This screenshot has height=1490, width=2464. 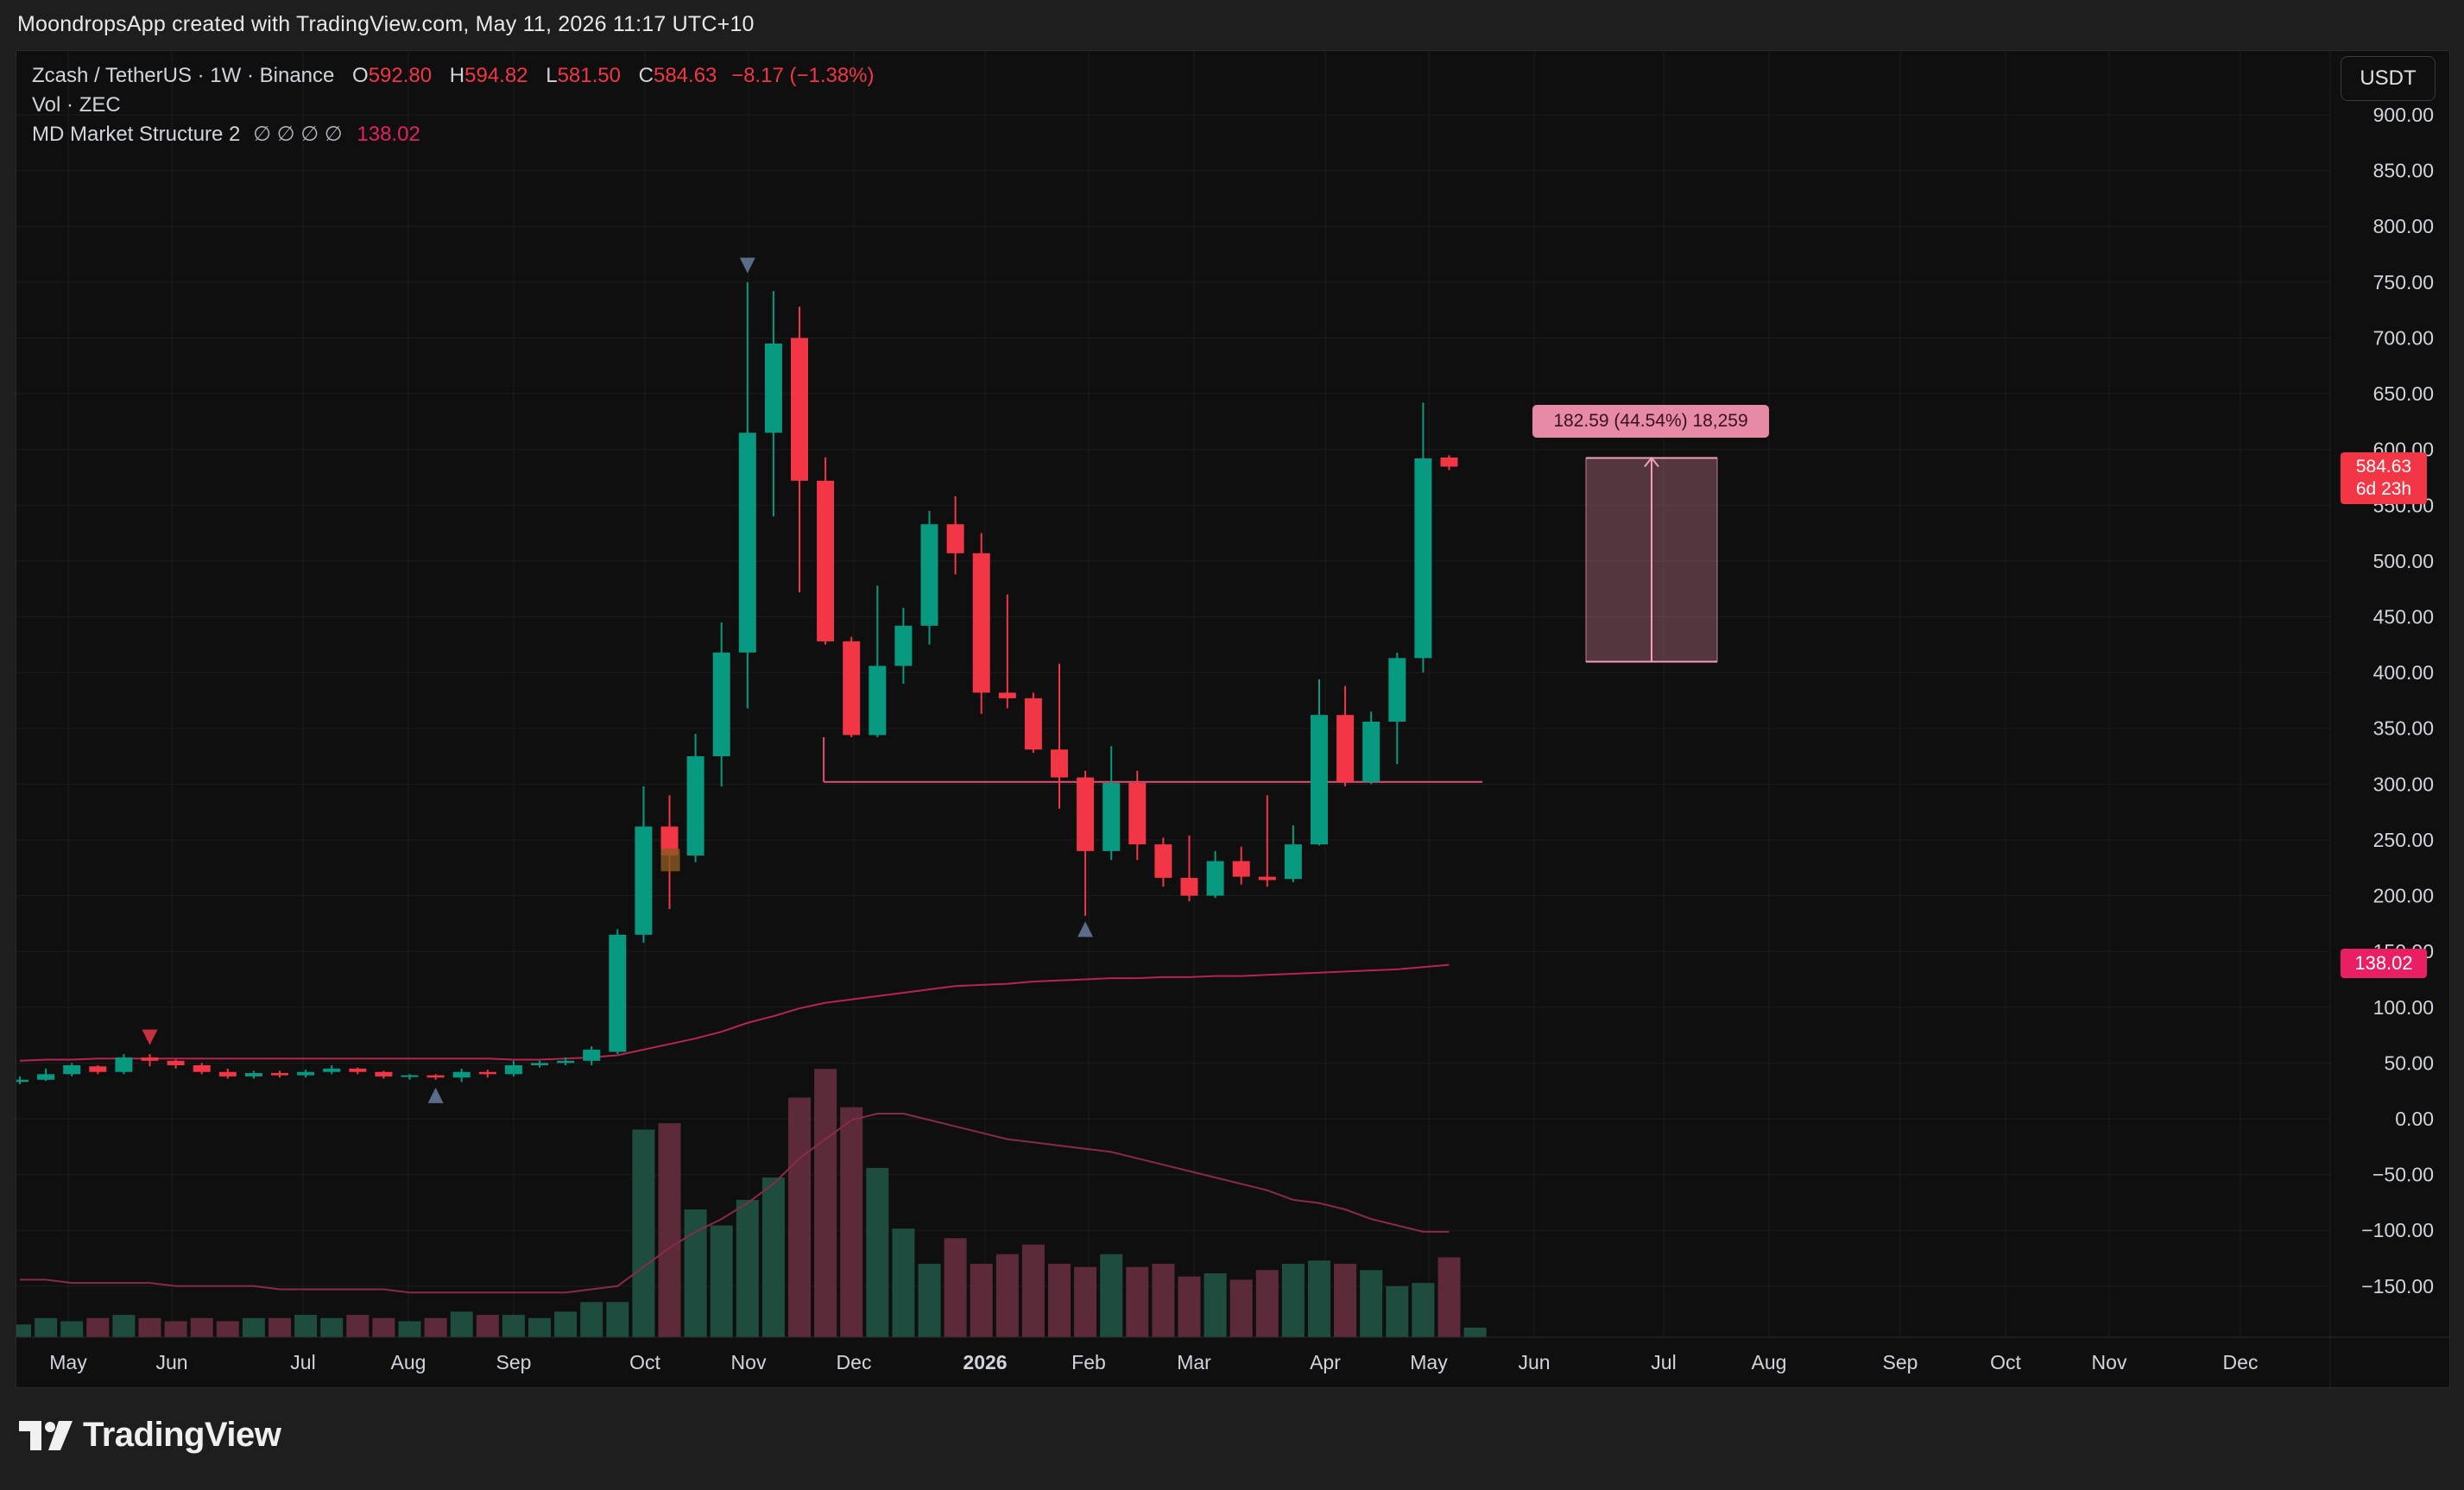 I want to click on indicator-price-label: 138.02, so click(x=2384, y=963).